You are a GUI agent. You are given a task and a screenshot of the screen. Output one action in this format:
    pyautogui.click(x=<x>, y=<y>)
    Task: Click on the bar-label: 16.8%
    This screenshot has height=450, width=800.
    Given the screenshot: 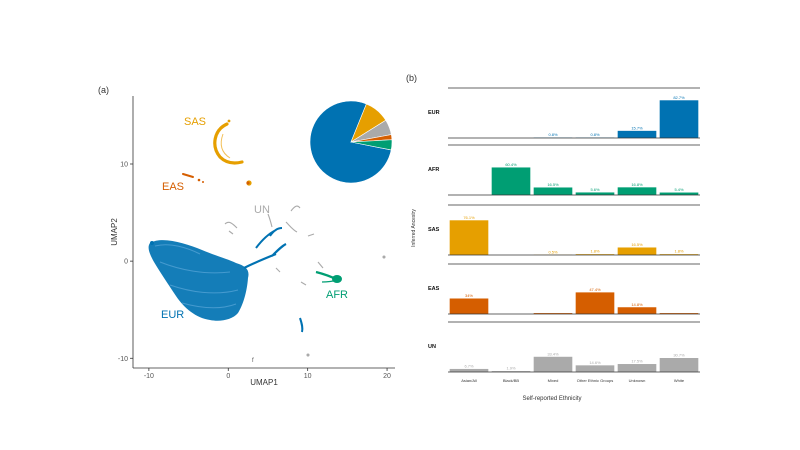 What is the action you would take?
    pyautogui.click(x=637, y=184)
    